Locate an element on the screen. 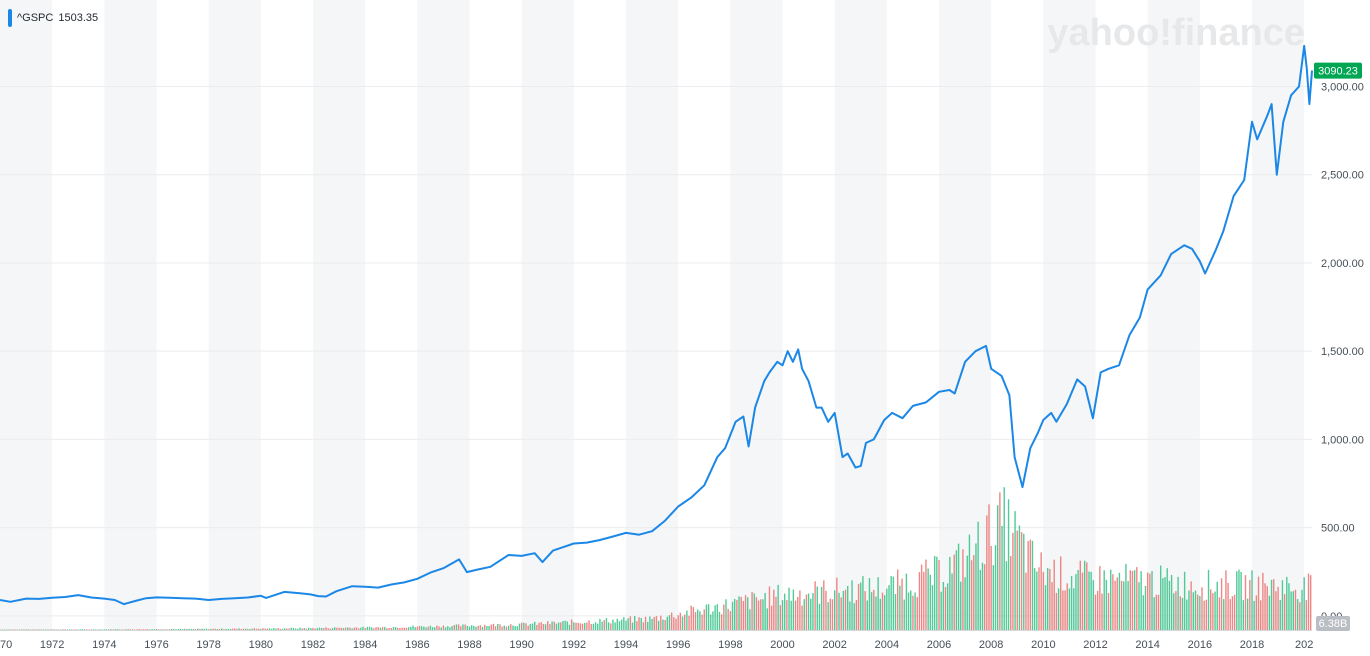  yahoo-finance-logo: yahoo!finance is located at coordinates (1176, 33).